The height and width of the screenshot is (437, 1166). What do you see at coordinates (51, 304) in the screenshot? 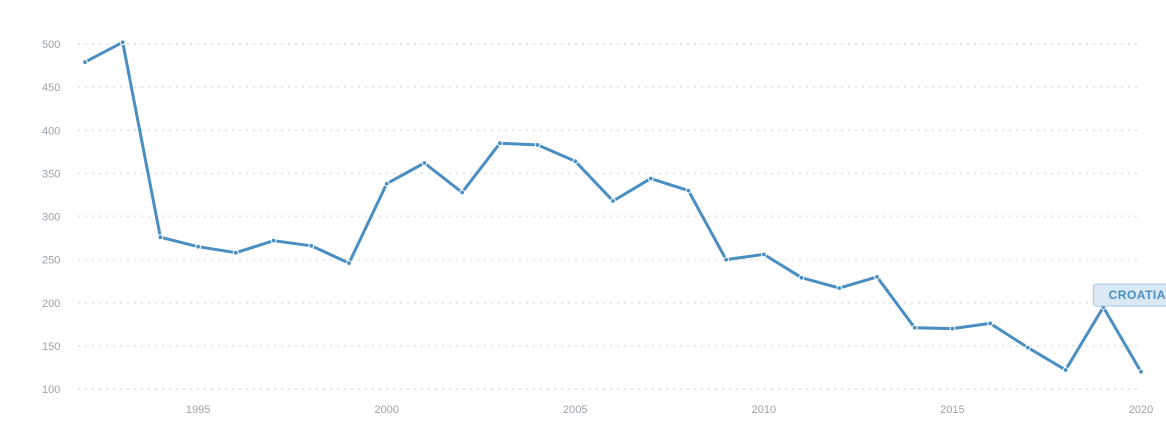
I see `y-tick-label: 200` at bounding box center [51, 304].